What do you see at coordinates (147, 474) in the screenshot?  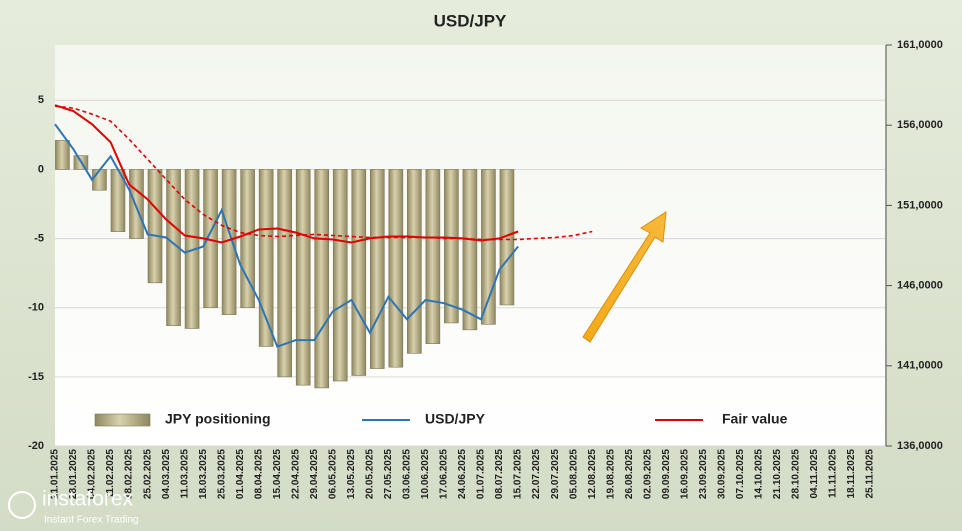 I see `x-tick-label: 25.02.2025` at bounding box center [147, 474].